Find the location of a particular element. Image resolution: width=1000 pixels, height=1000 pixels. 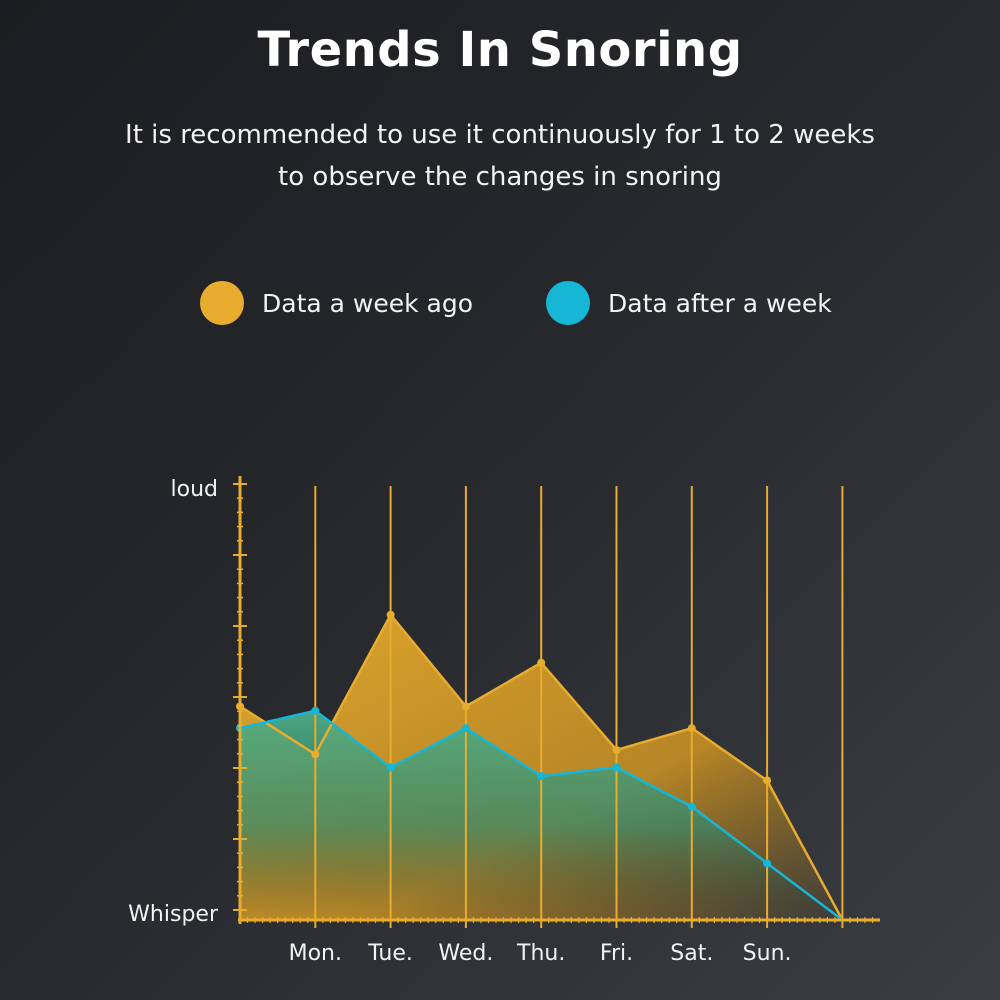

legend-swatch-before is located at coordinates (222, 303).